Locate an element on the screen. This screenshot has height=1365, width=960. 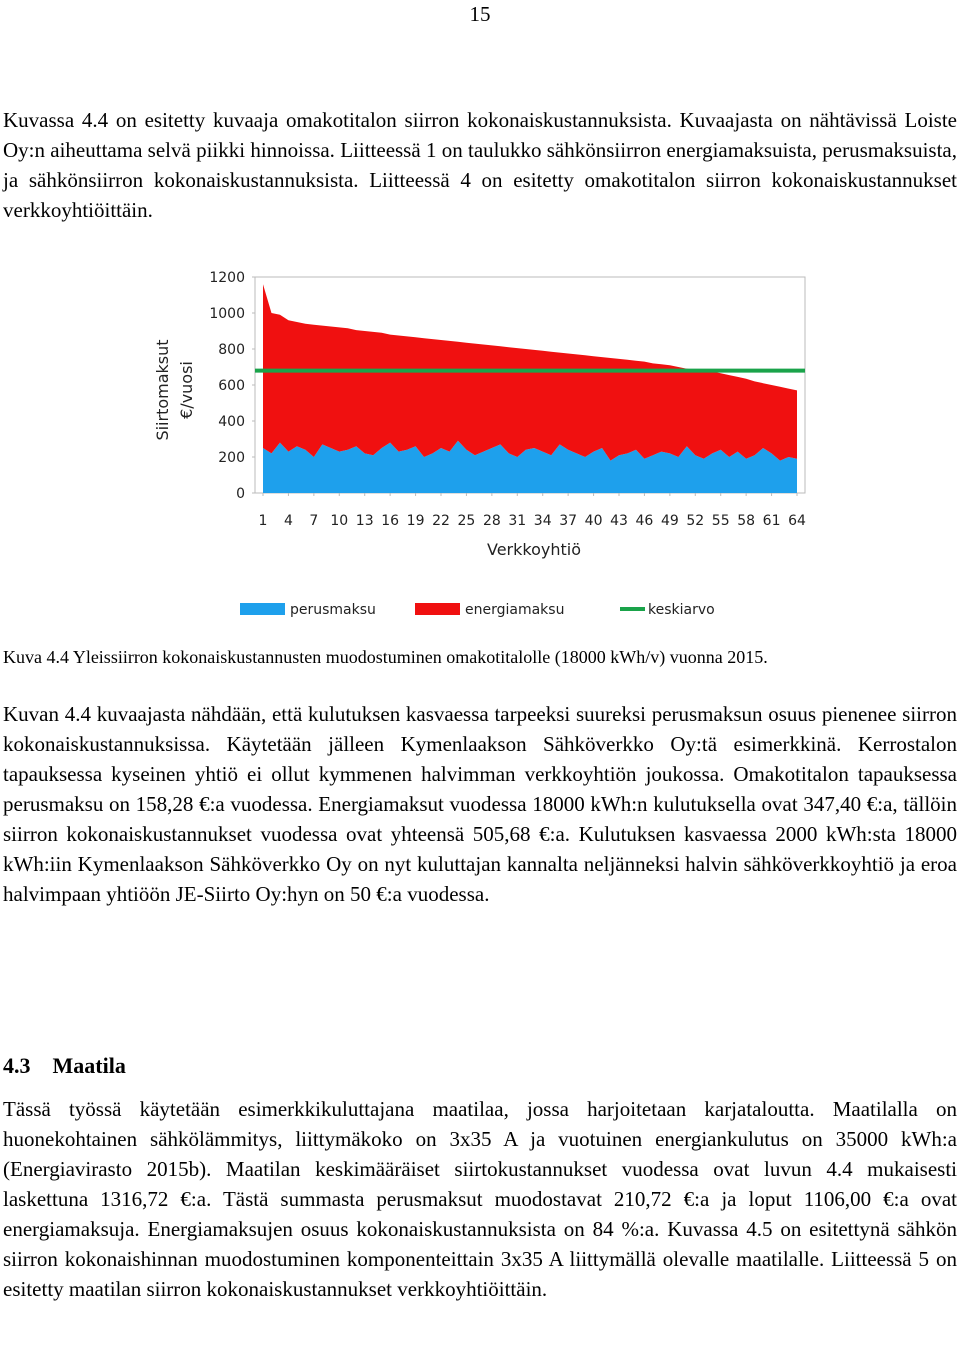
y-tick-label: 1200 is located at coordinates (227, 278).